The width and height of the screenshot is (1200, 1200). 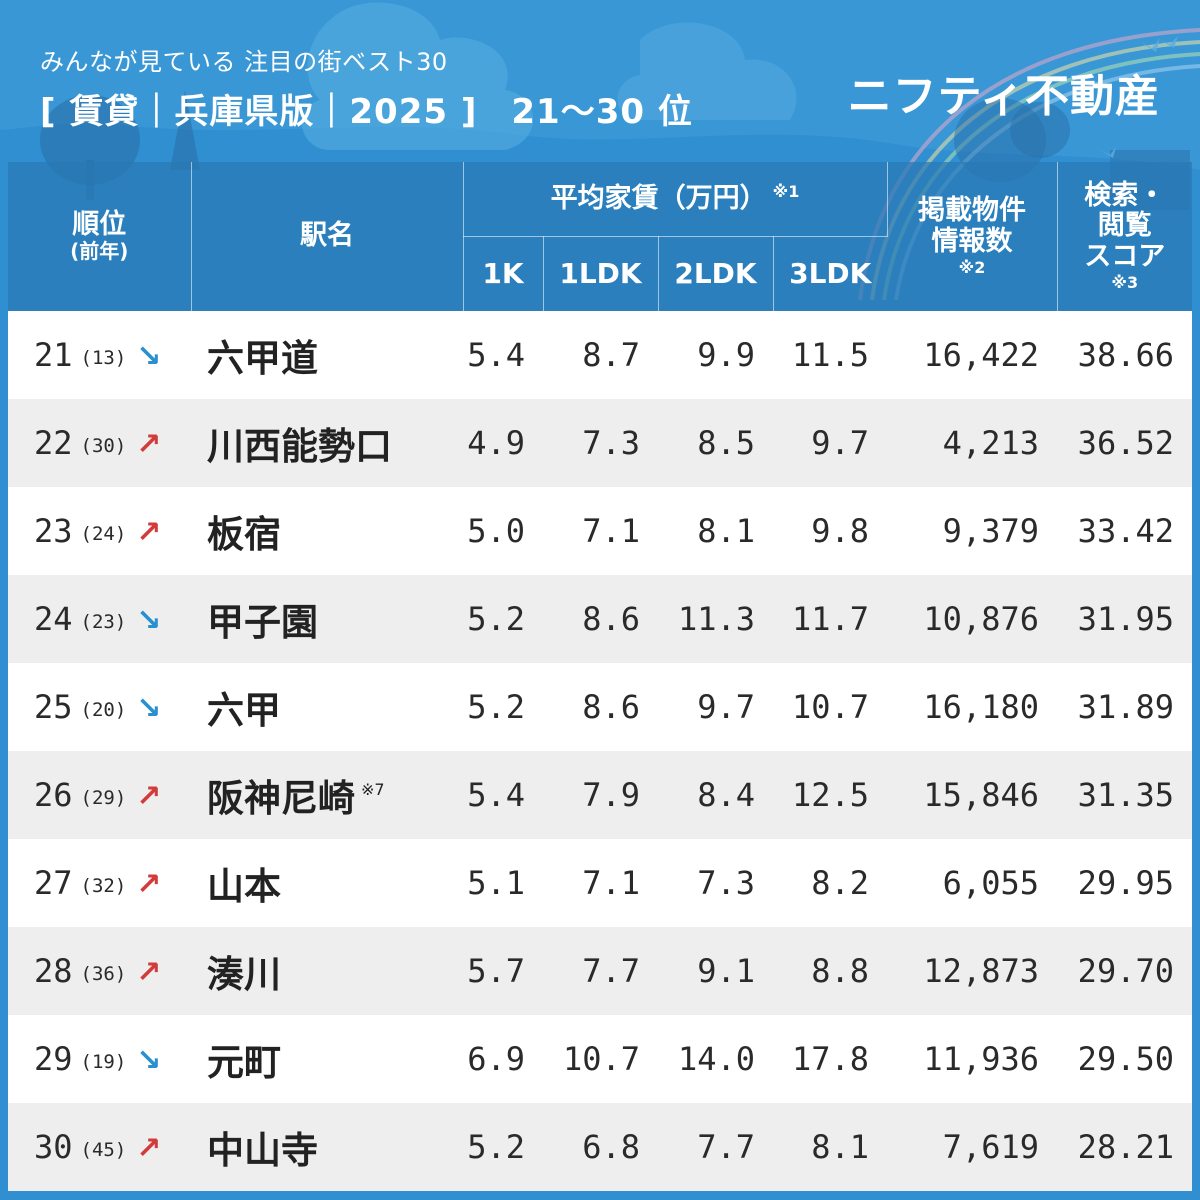 What do you see at coordinates (103, 1150) in the screenshot?
I see `previous-rank: (45)` at bounding box center [103, 1150].